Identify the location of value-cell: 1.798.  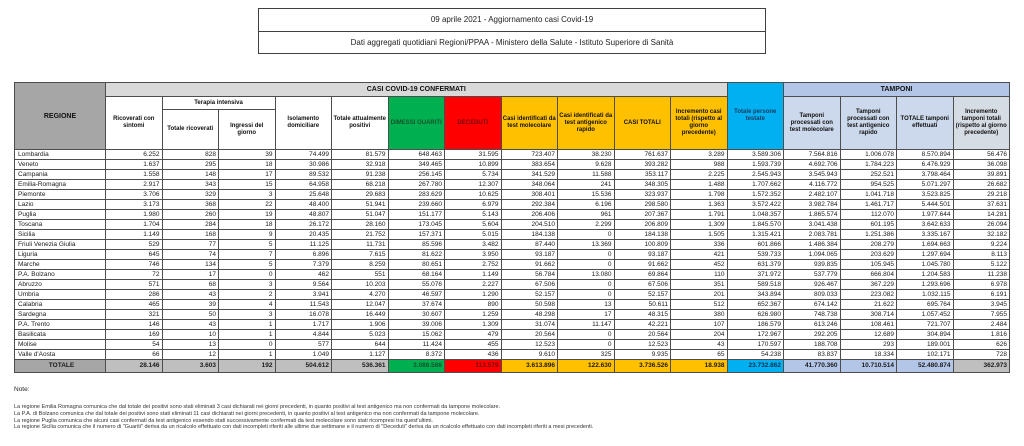
(699, 194).